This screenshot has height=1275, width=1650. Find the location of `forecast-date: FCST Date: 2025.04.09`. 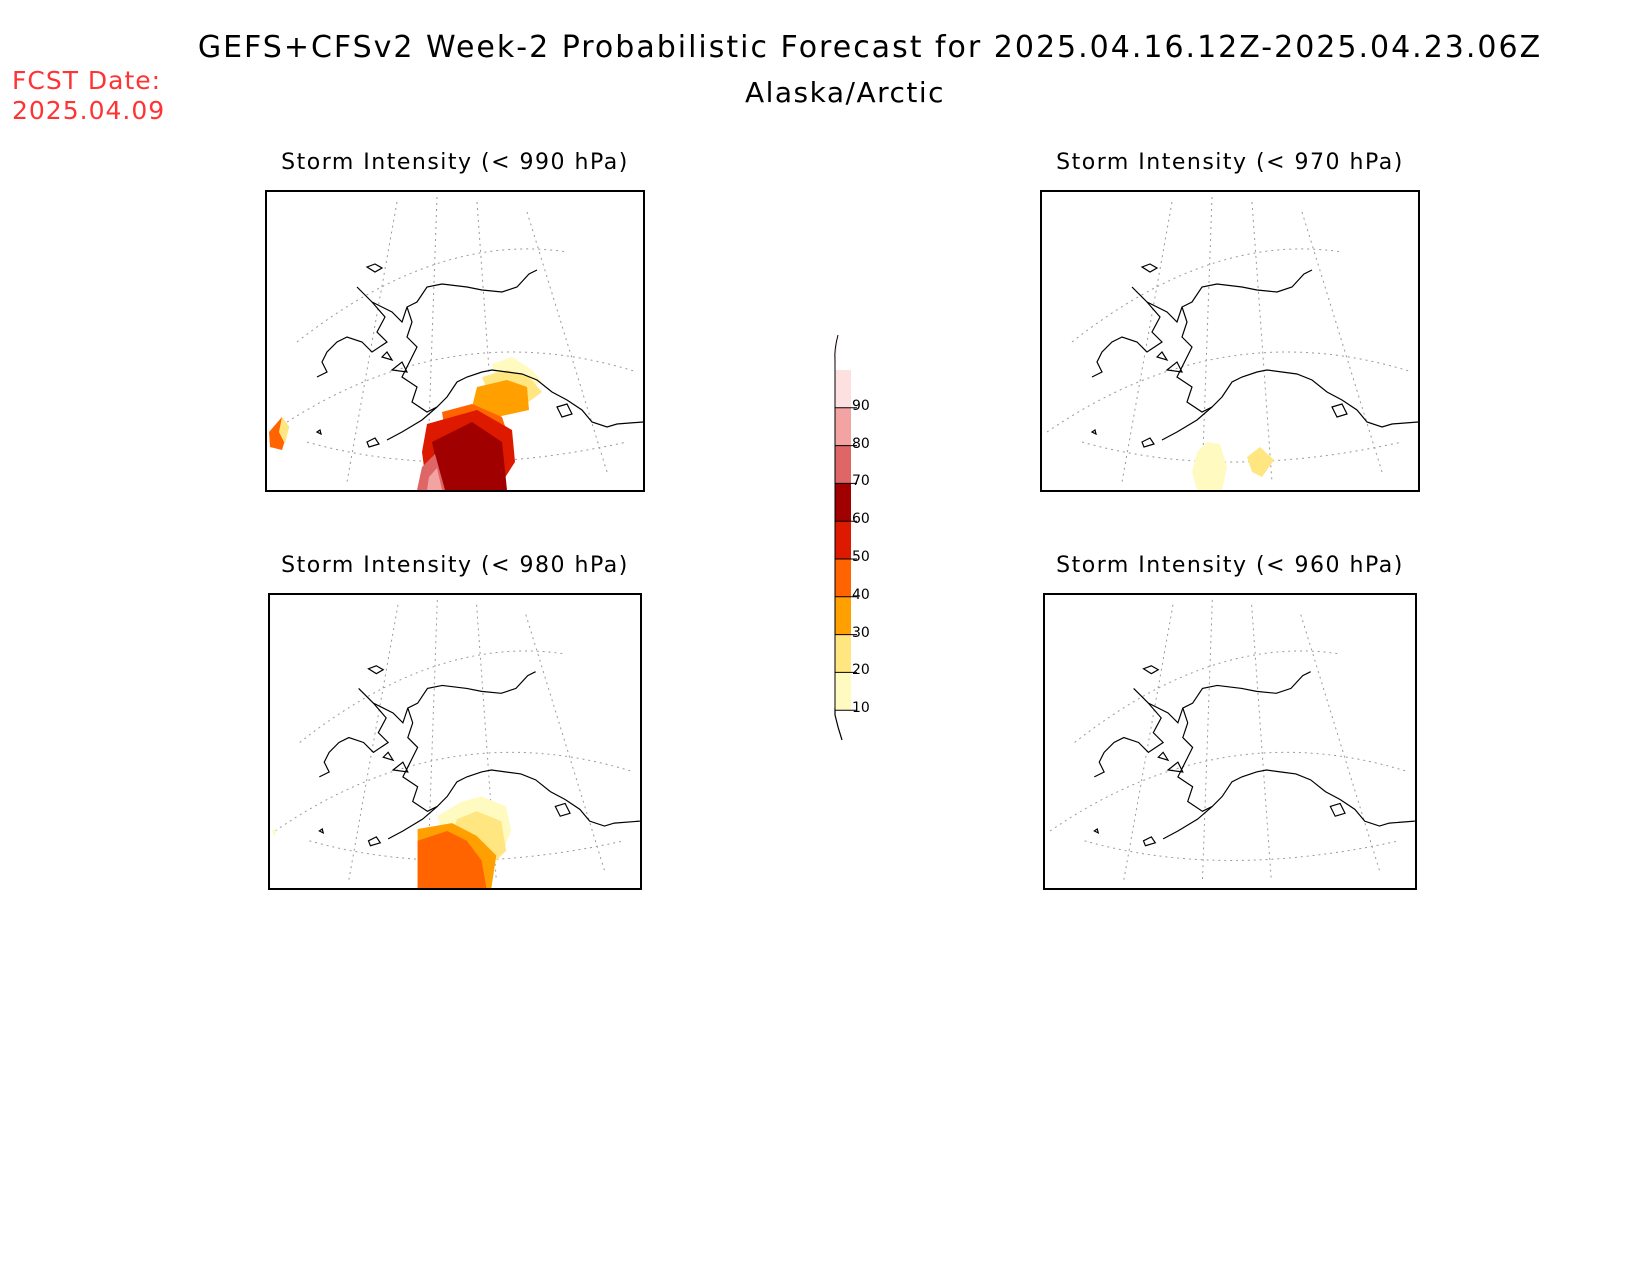

forecast-date: FCST Date: 2025.04.09 is located at coordinates (88, 96).